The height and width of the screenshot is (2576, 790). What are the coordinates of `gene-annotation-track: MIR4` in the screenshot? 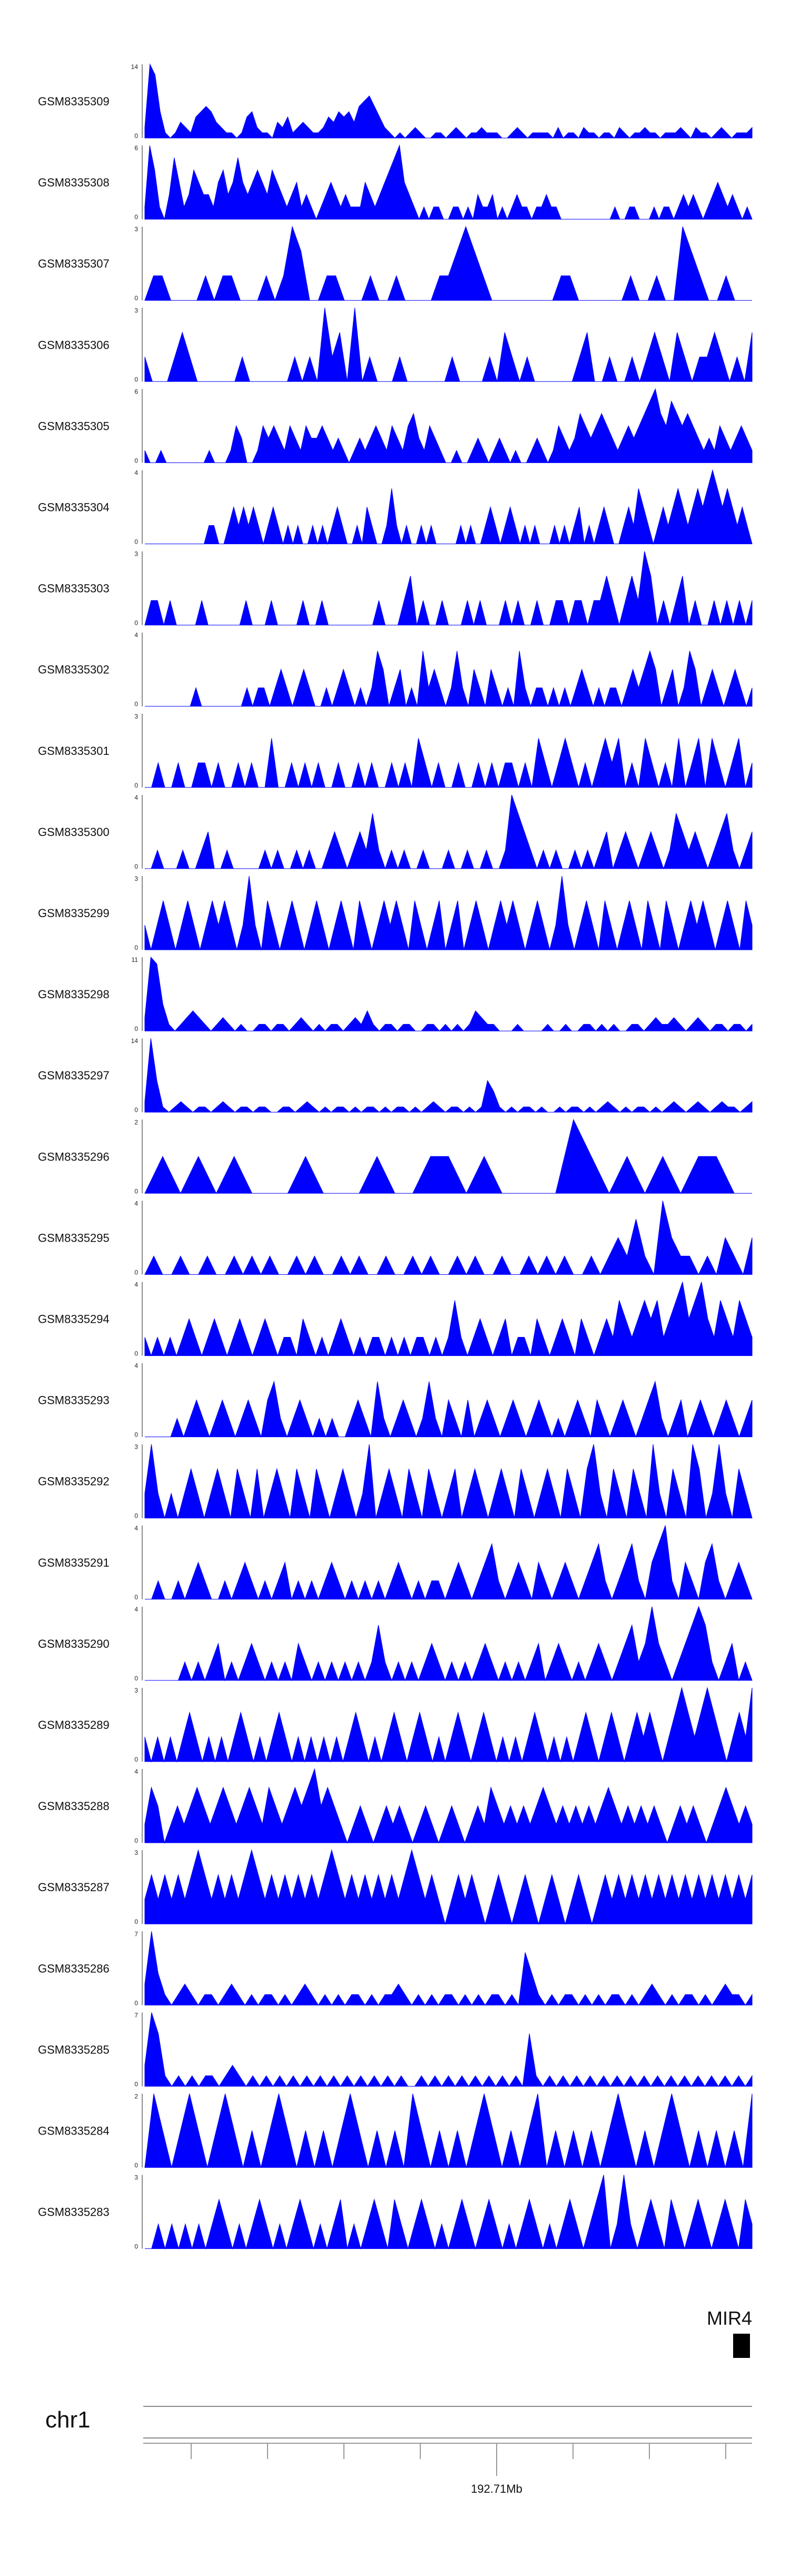 It's located at (729, 2332).